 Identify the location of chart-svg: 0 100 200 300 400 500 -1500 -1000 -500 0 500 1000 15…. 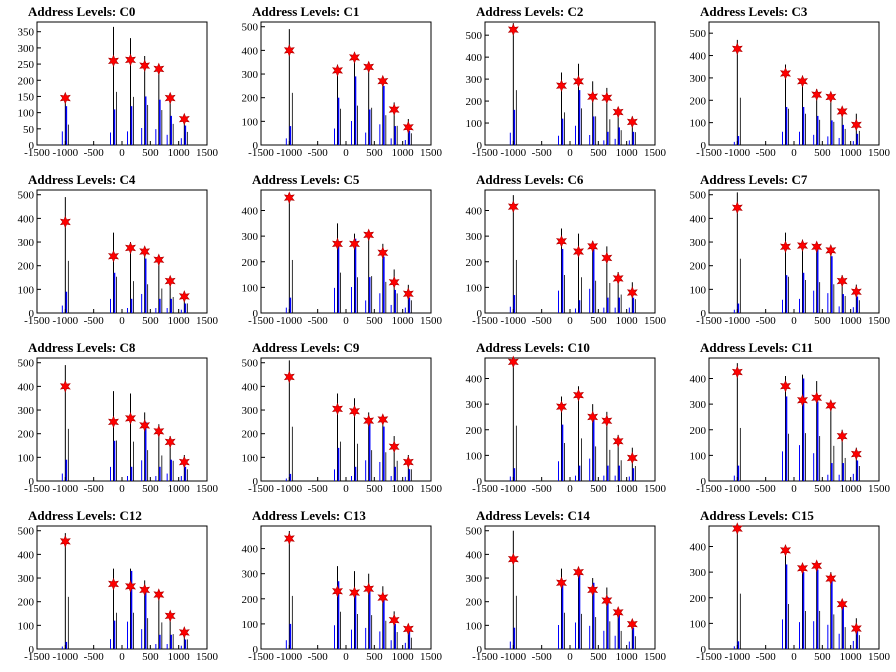
(566, 90).